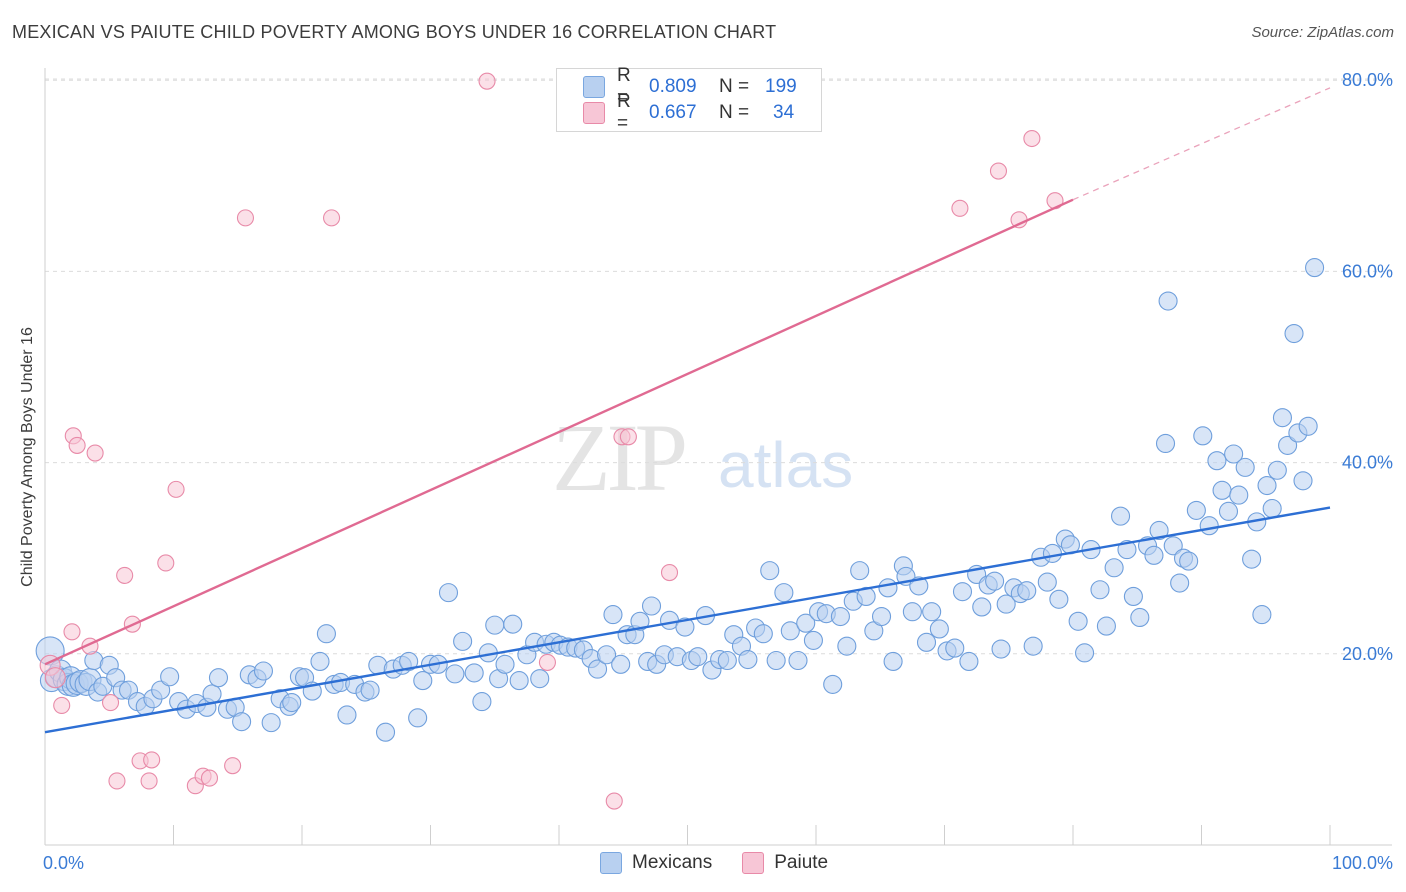  Describe the element at coordinates (620, 457) in the screenshot. I see `watermark-zip: ZIP` at that location.